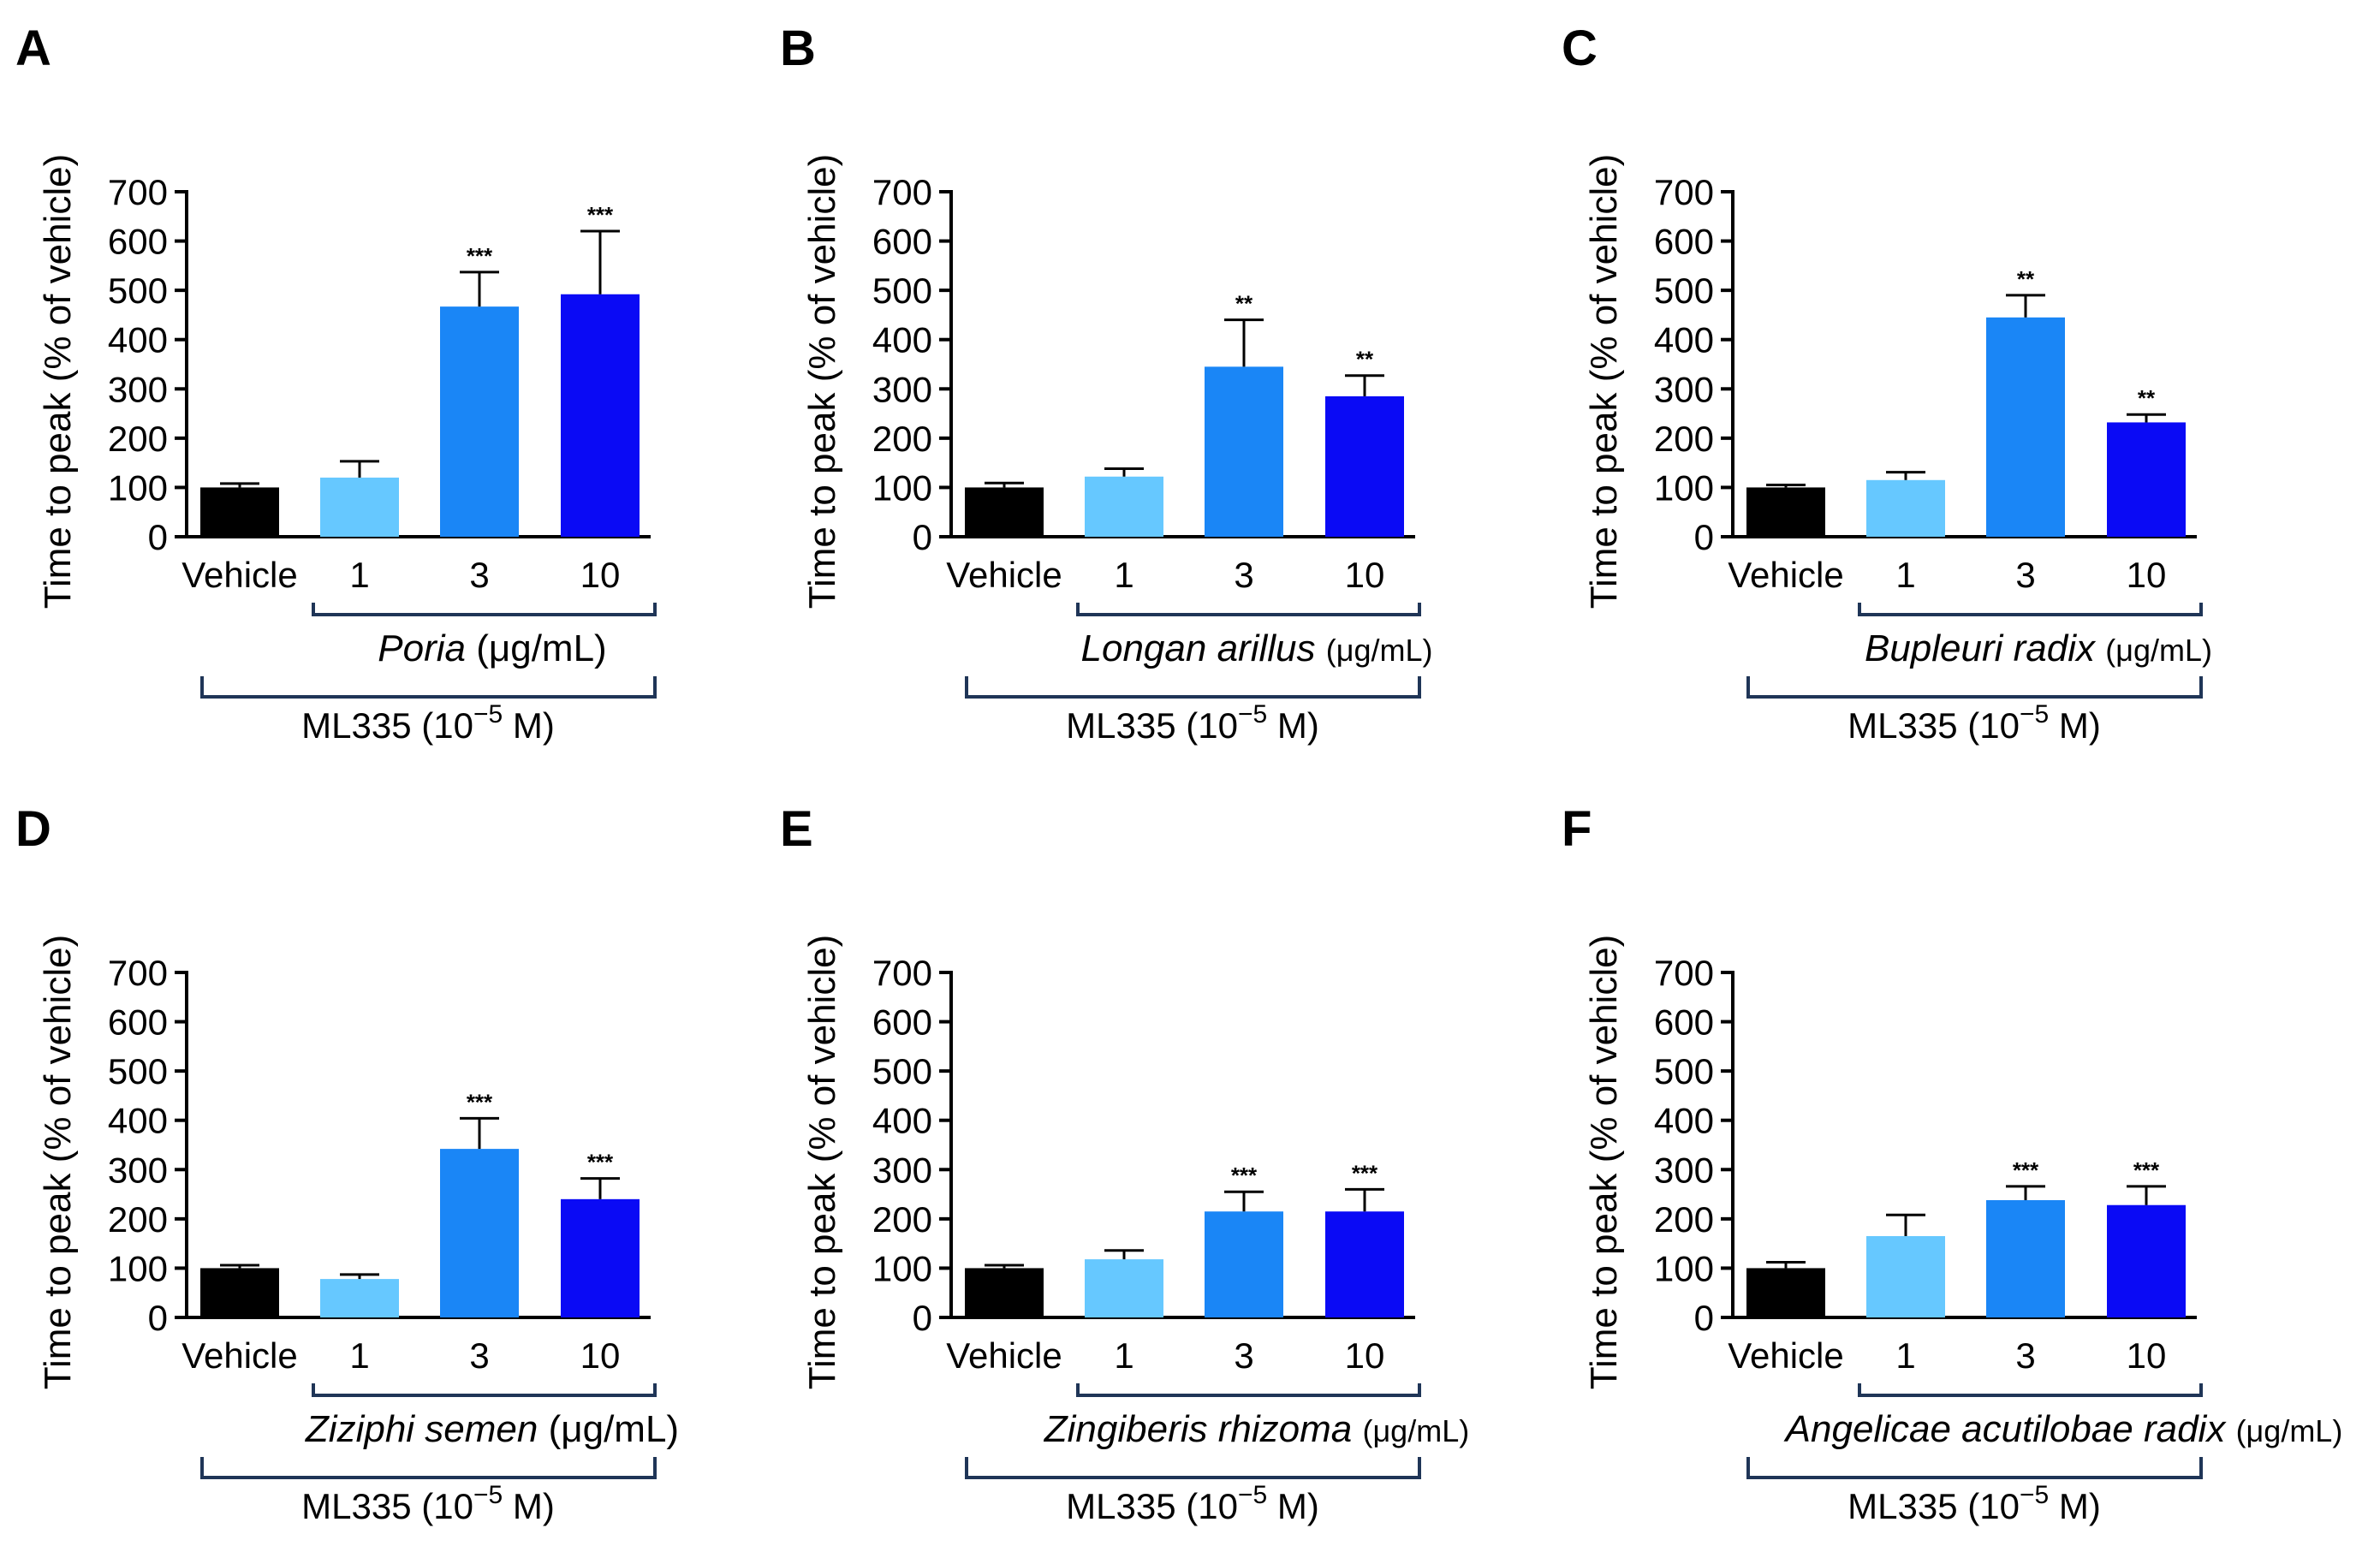 The width and height of the screenshot is (2380, 1546). What do you see at coordinates (2147, 398) in the screenshot?
I see `panel-c-significance-3: **` at bounding box center [2147, 398].